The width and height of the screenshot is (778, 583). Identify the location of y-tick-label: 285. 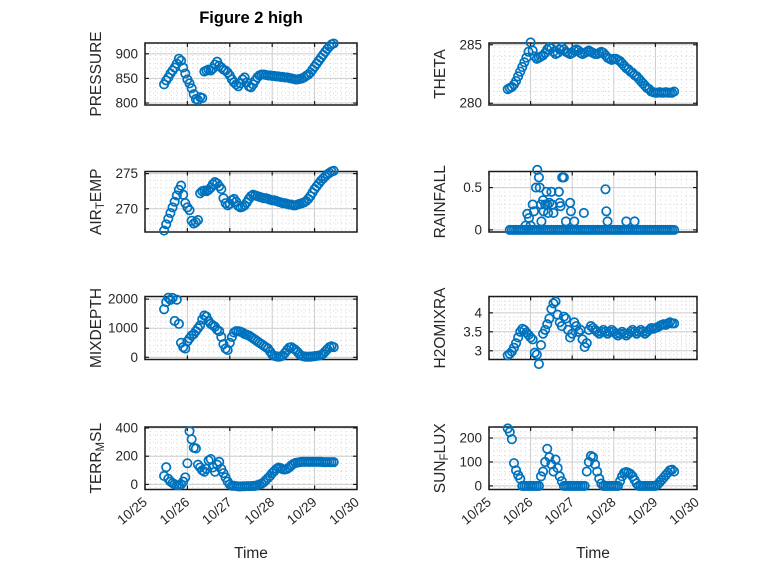
(470, 44).